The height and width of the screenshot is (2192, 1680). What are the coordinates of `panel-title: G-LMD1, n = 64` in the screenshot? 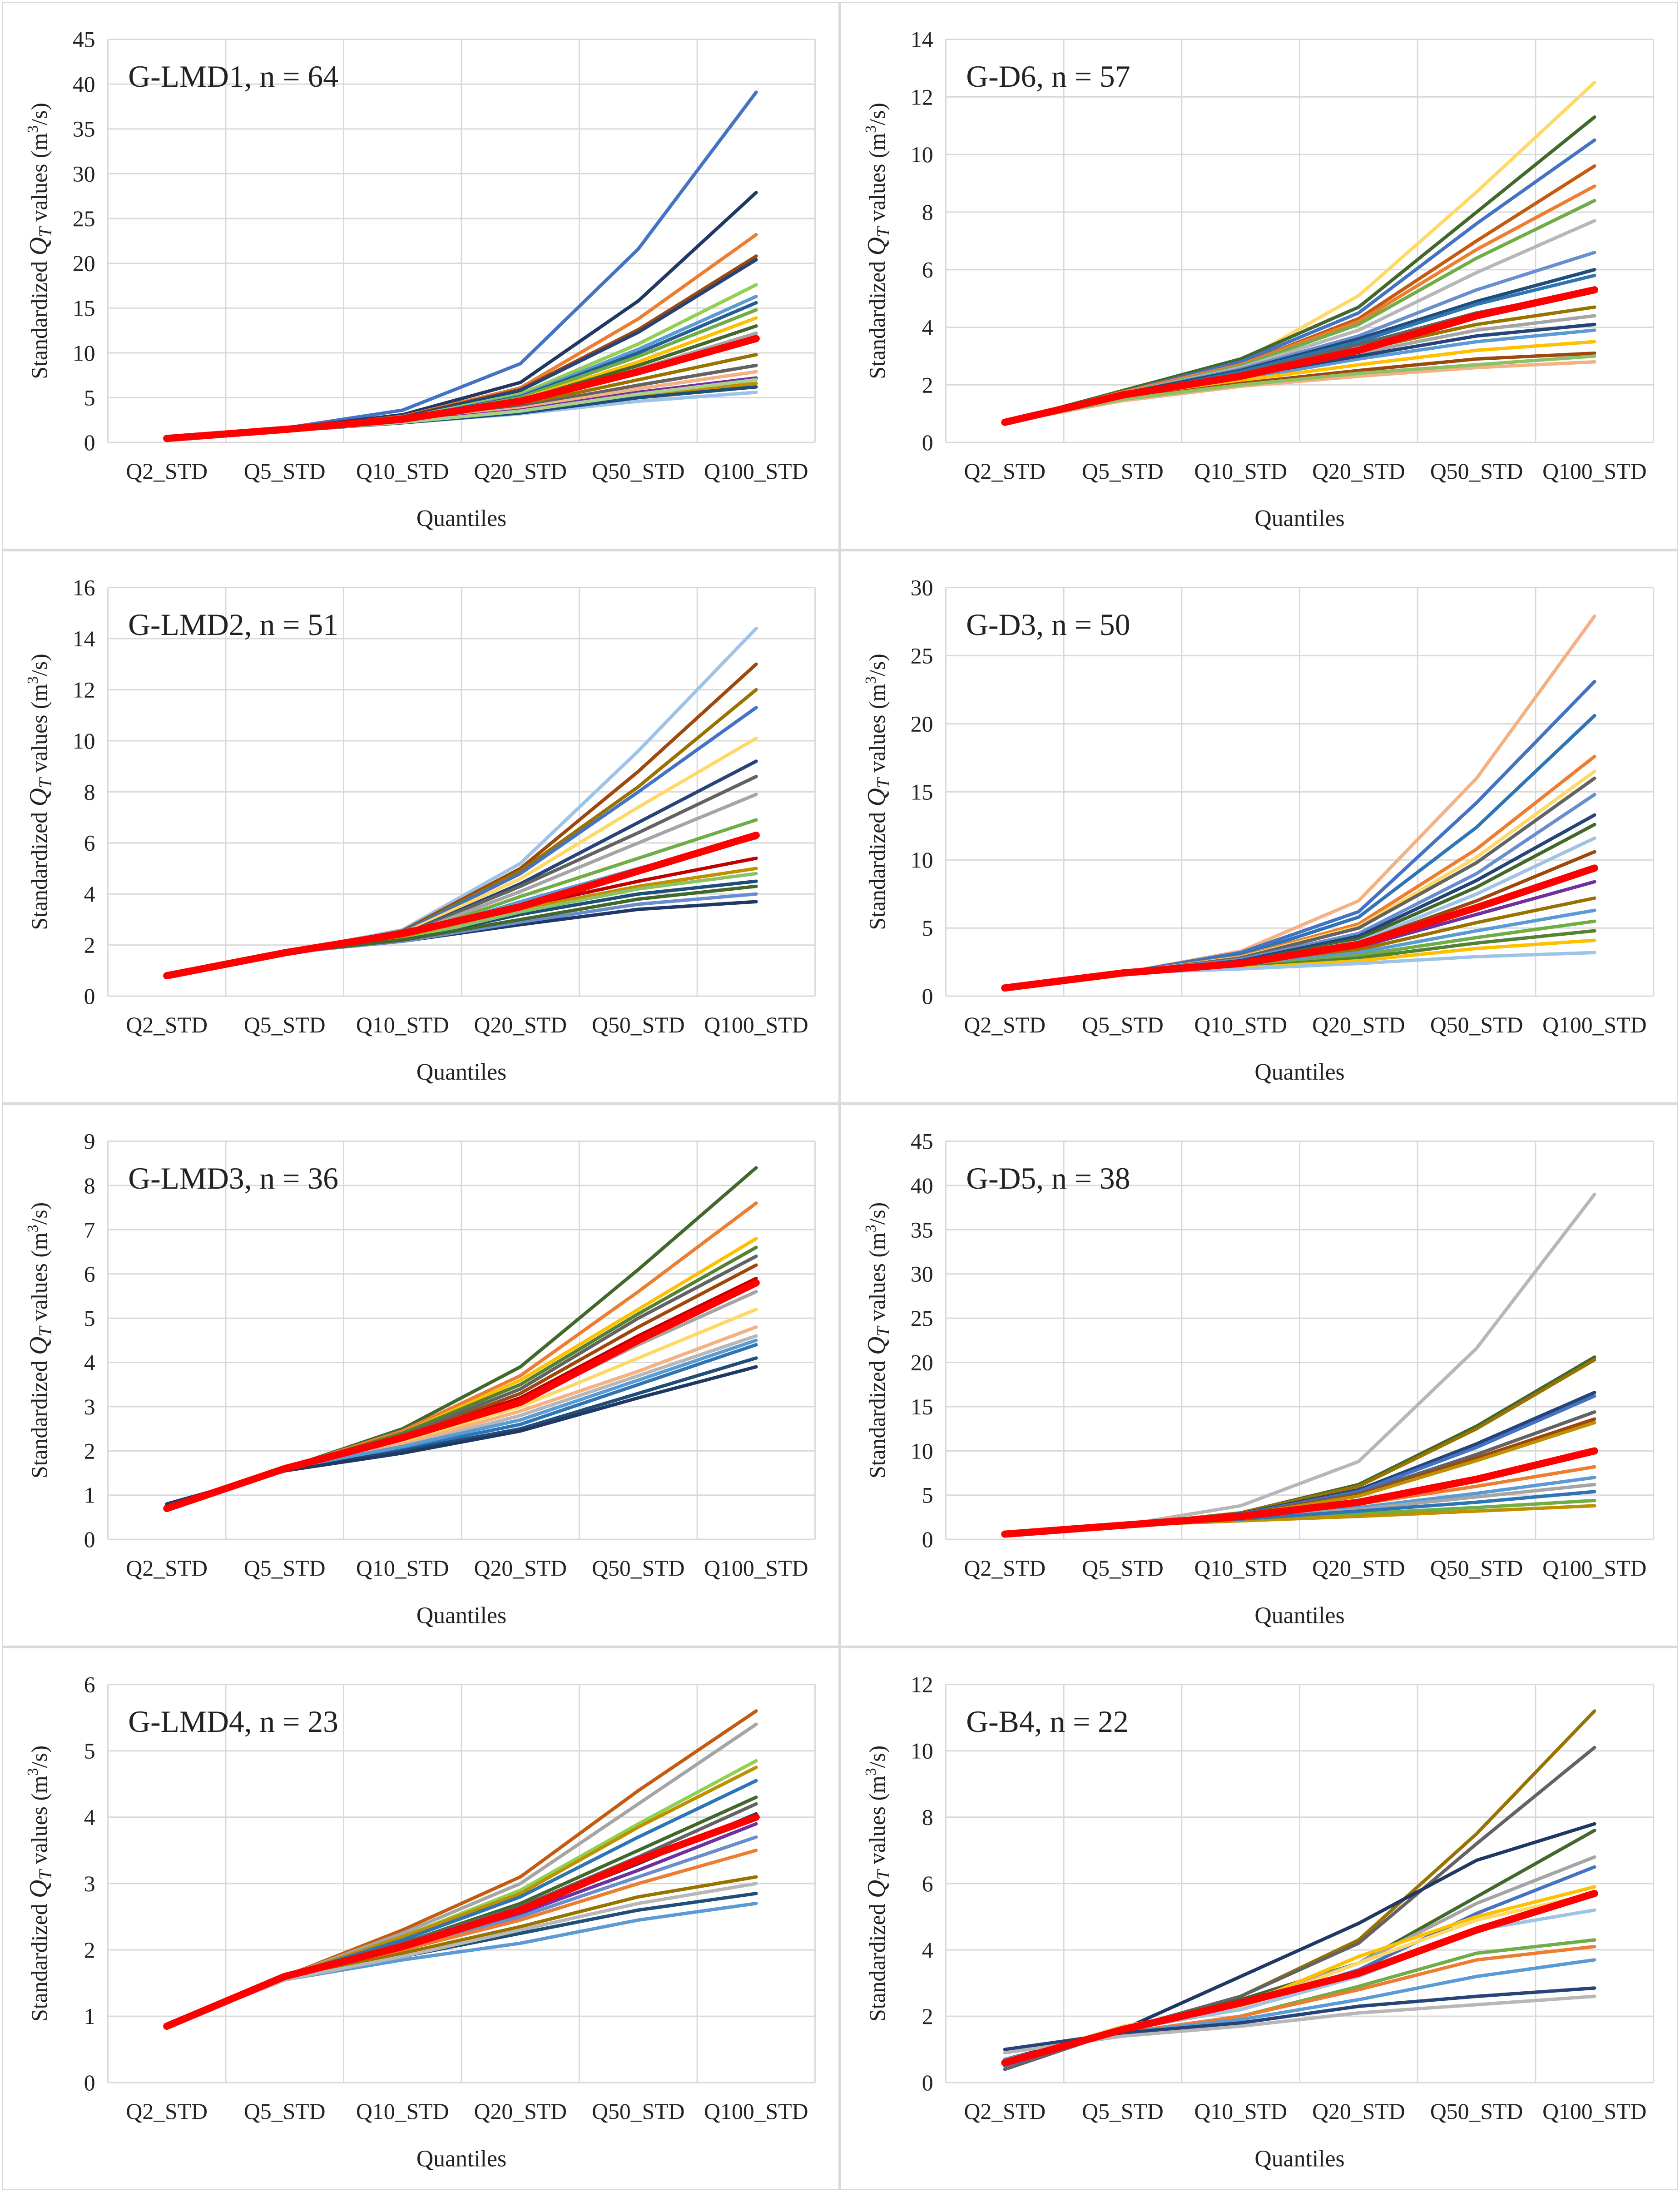 It's located at (233, 77).